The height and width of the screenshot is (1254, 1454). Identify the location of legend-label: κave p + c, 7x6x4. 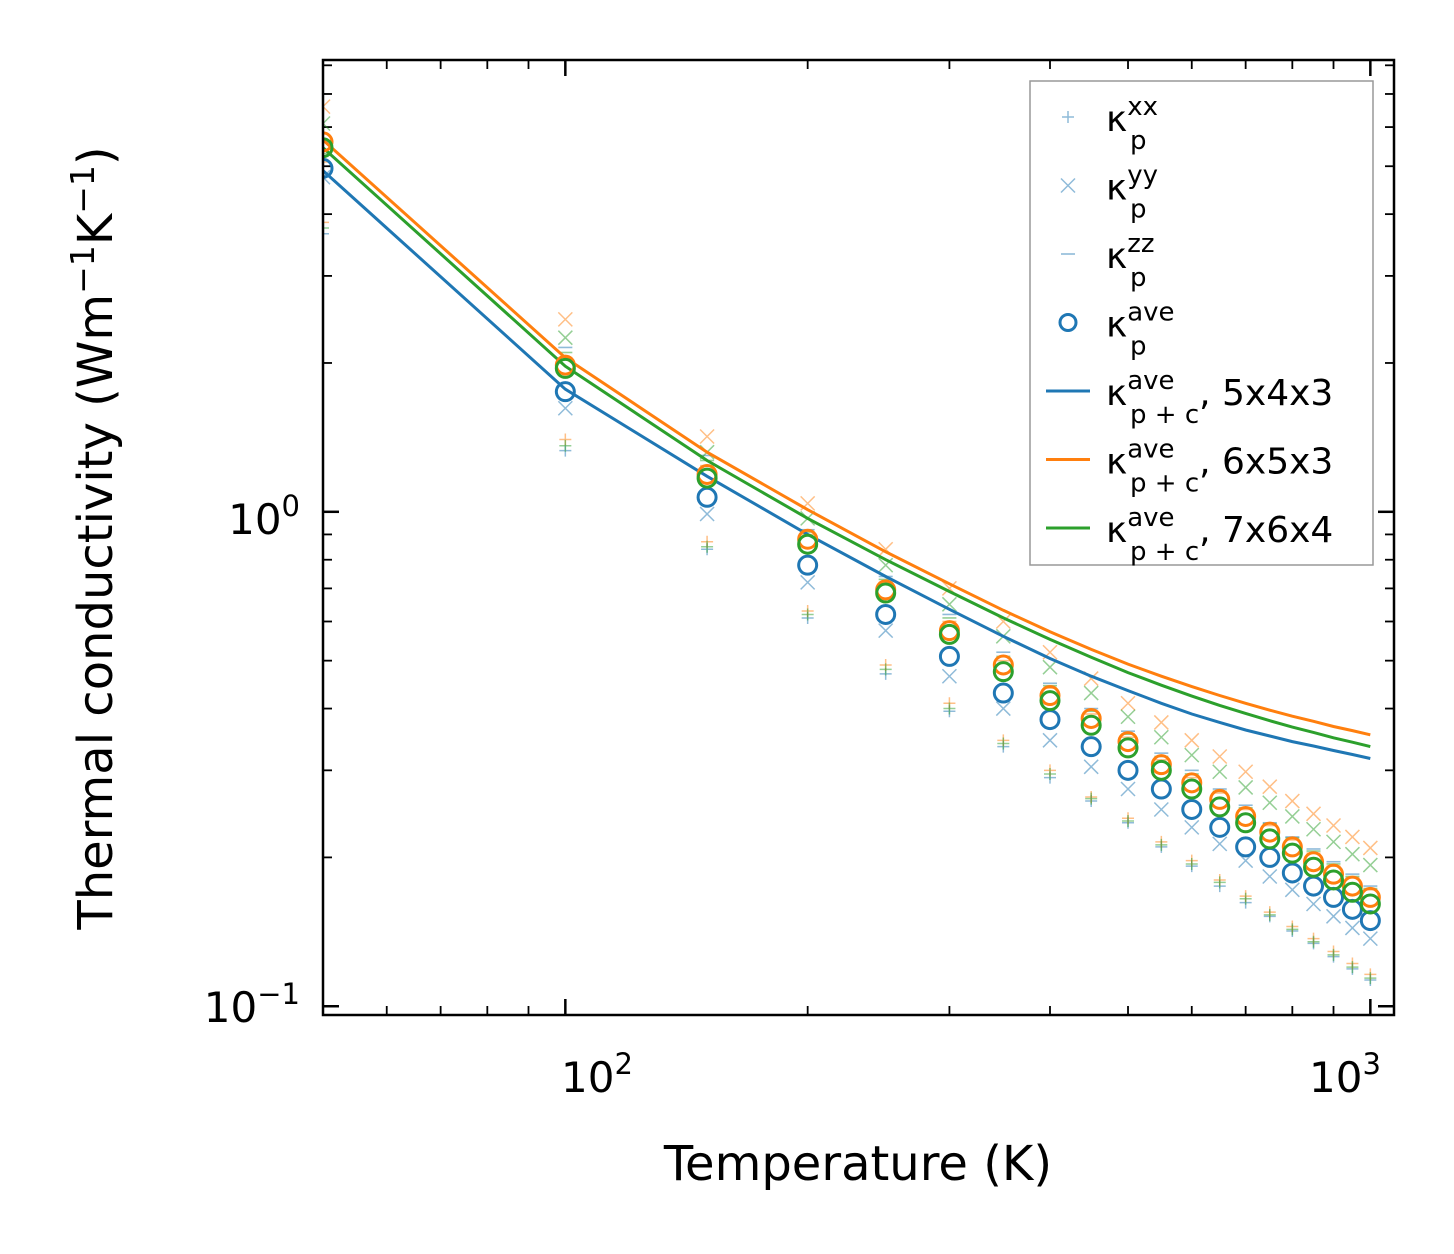
(1219, 535).